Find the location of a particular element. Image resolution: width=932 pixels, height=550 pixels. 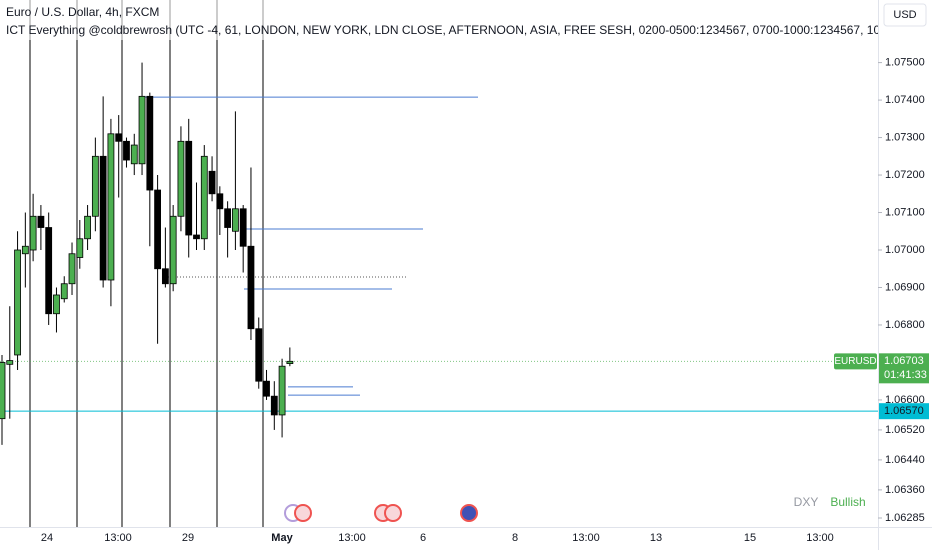

currency-button is located at coordinates (905, 15).